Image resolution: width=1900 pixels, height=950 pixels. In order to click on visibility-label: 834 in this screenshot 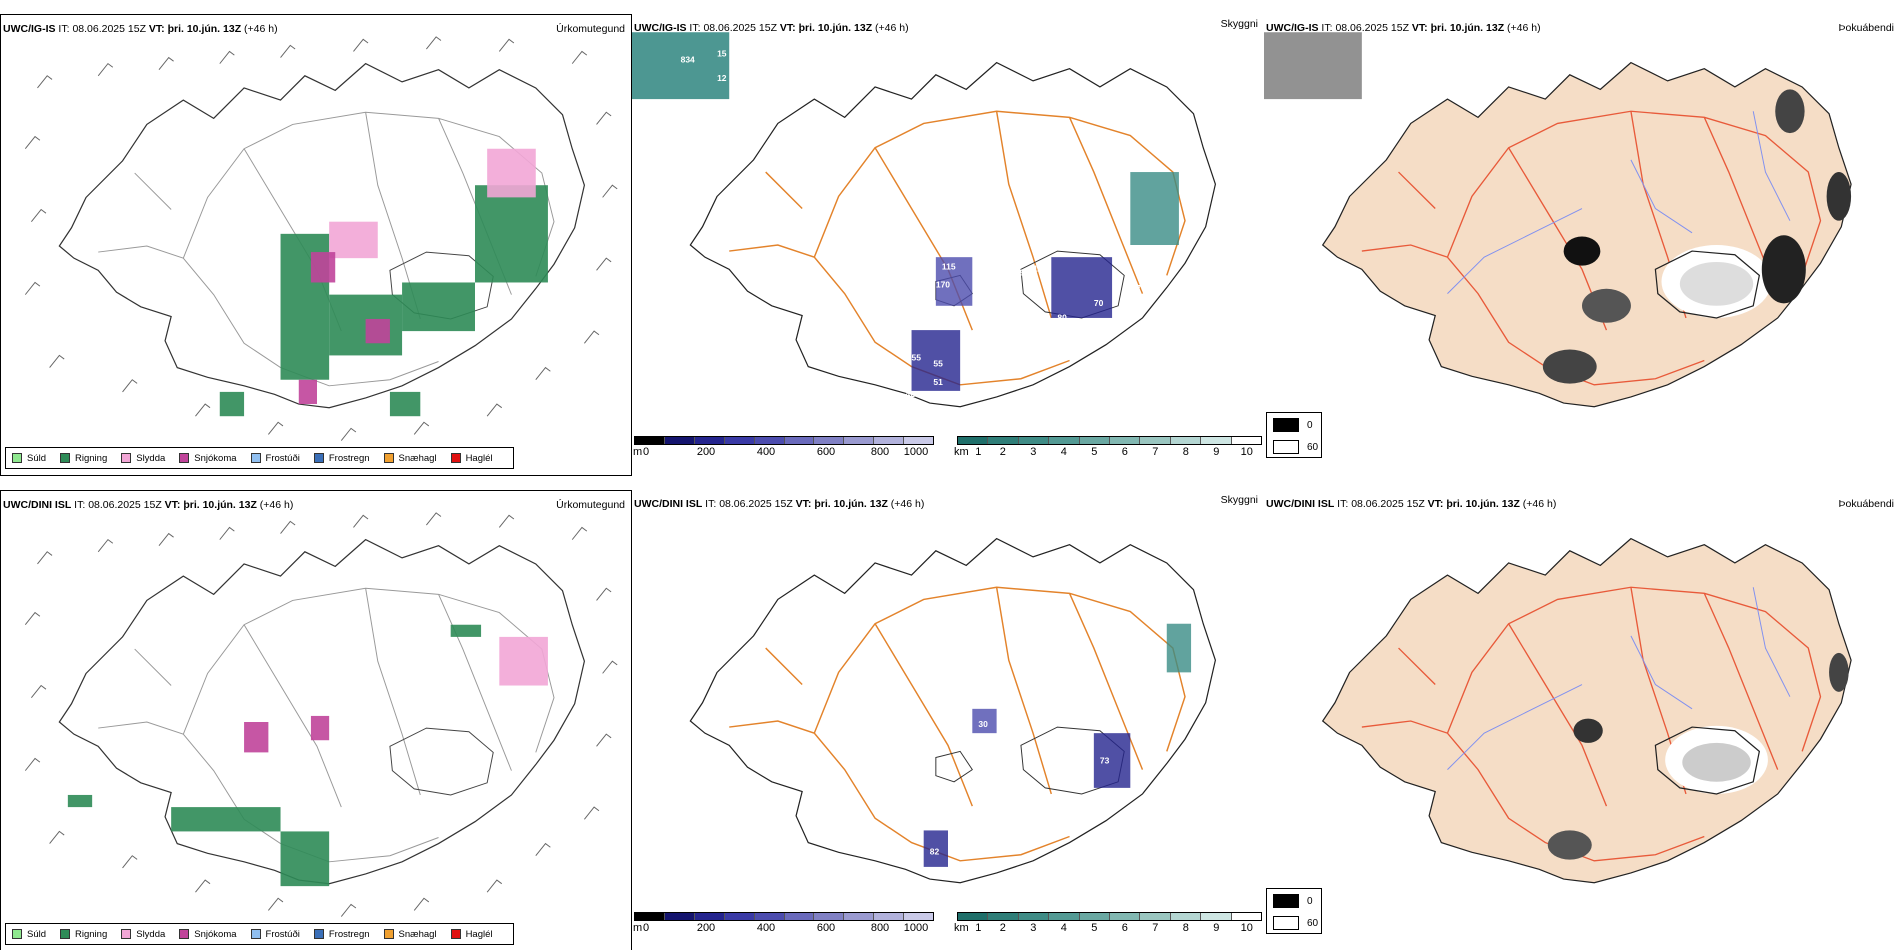, I will do `click(688, 60)`.